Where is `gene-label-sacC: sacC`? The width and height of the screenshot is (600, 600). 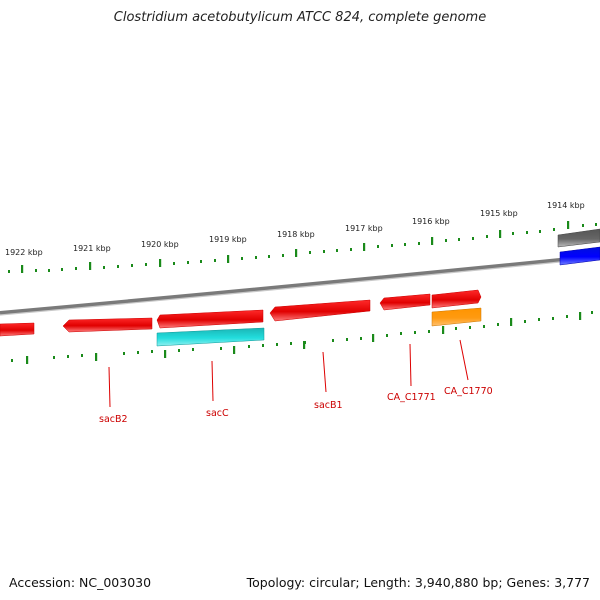 gene-label-sacC: sacC is located at coordinates (217, 413).